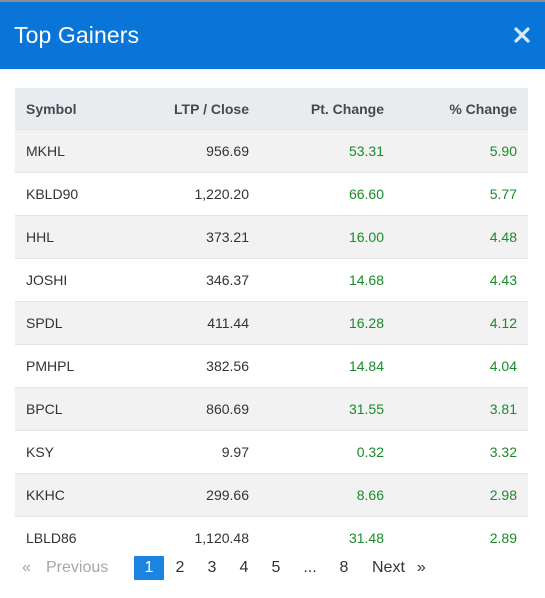 The image size is (545, 598). I want to click on pct-change-cell: 4.48, so click(503, 237).